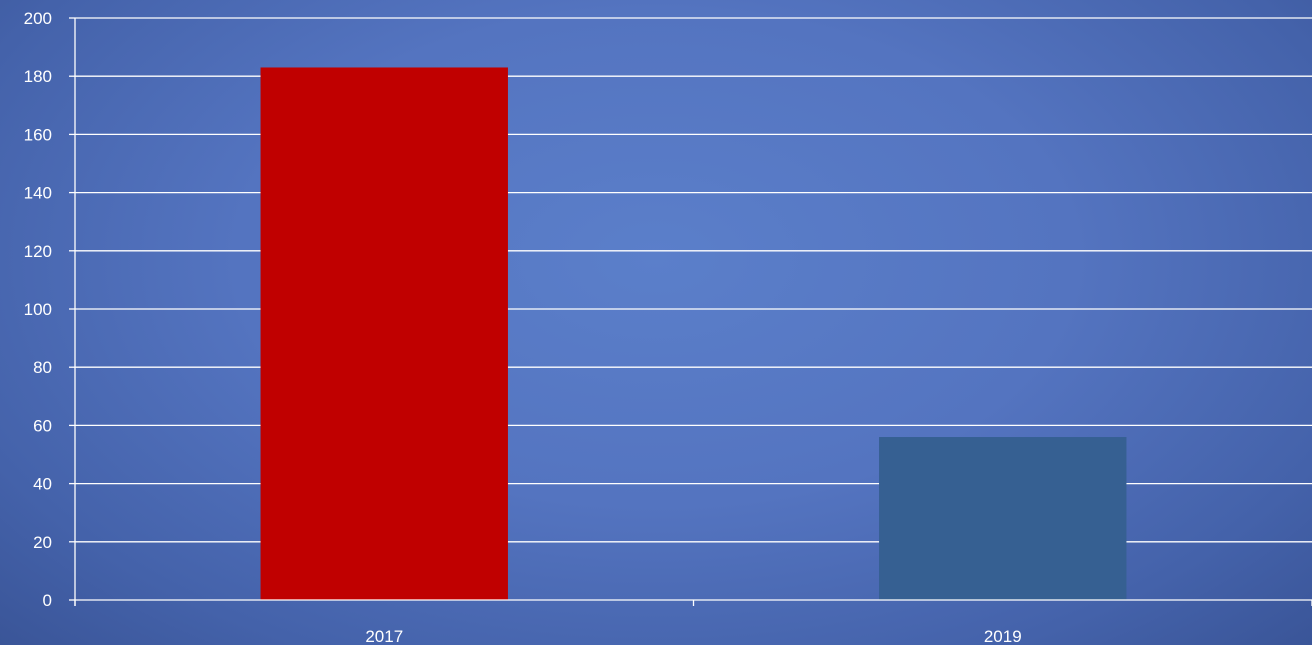  What do you see at coordinates (42, 367) in the screenshot?
I see `y-tick-label: 80` at bounding box center [42, 367].